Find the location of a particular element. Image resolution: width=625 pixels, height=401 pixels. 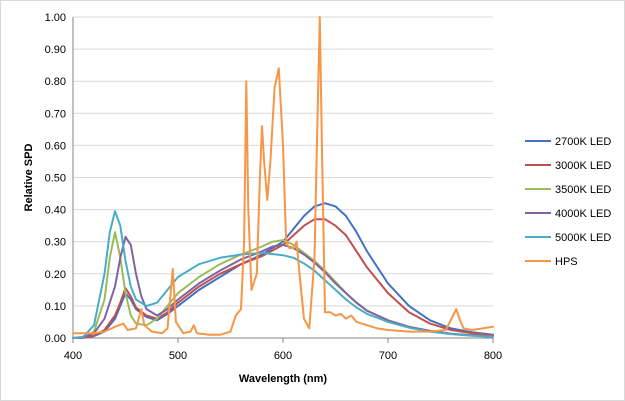

x-axis-title: Wavelength (nm) is located at coordinates (283, 379).